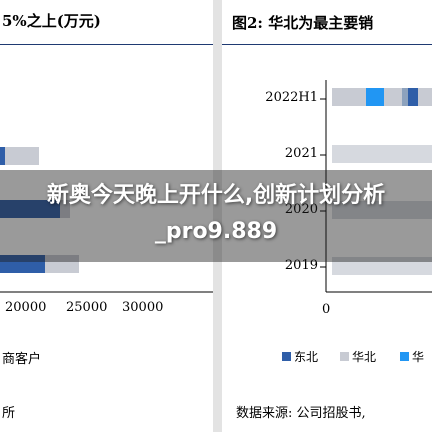 The height and width of the screenshot is (432, 432). I want to click on left-x-tick: 20000, so click(26, 307).